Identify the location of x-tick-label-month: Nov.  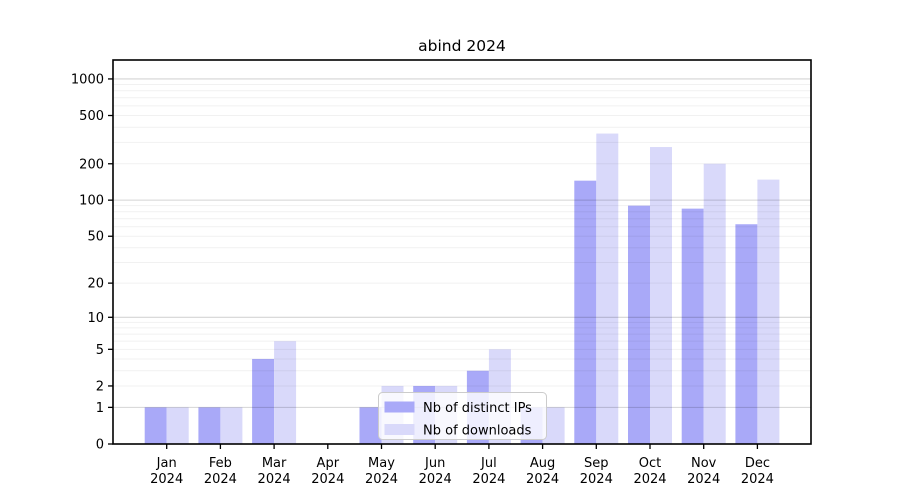
(704, 463).